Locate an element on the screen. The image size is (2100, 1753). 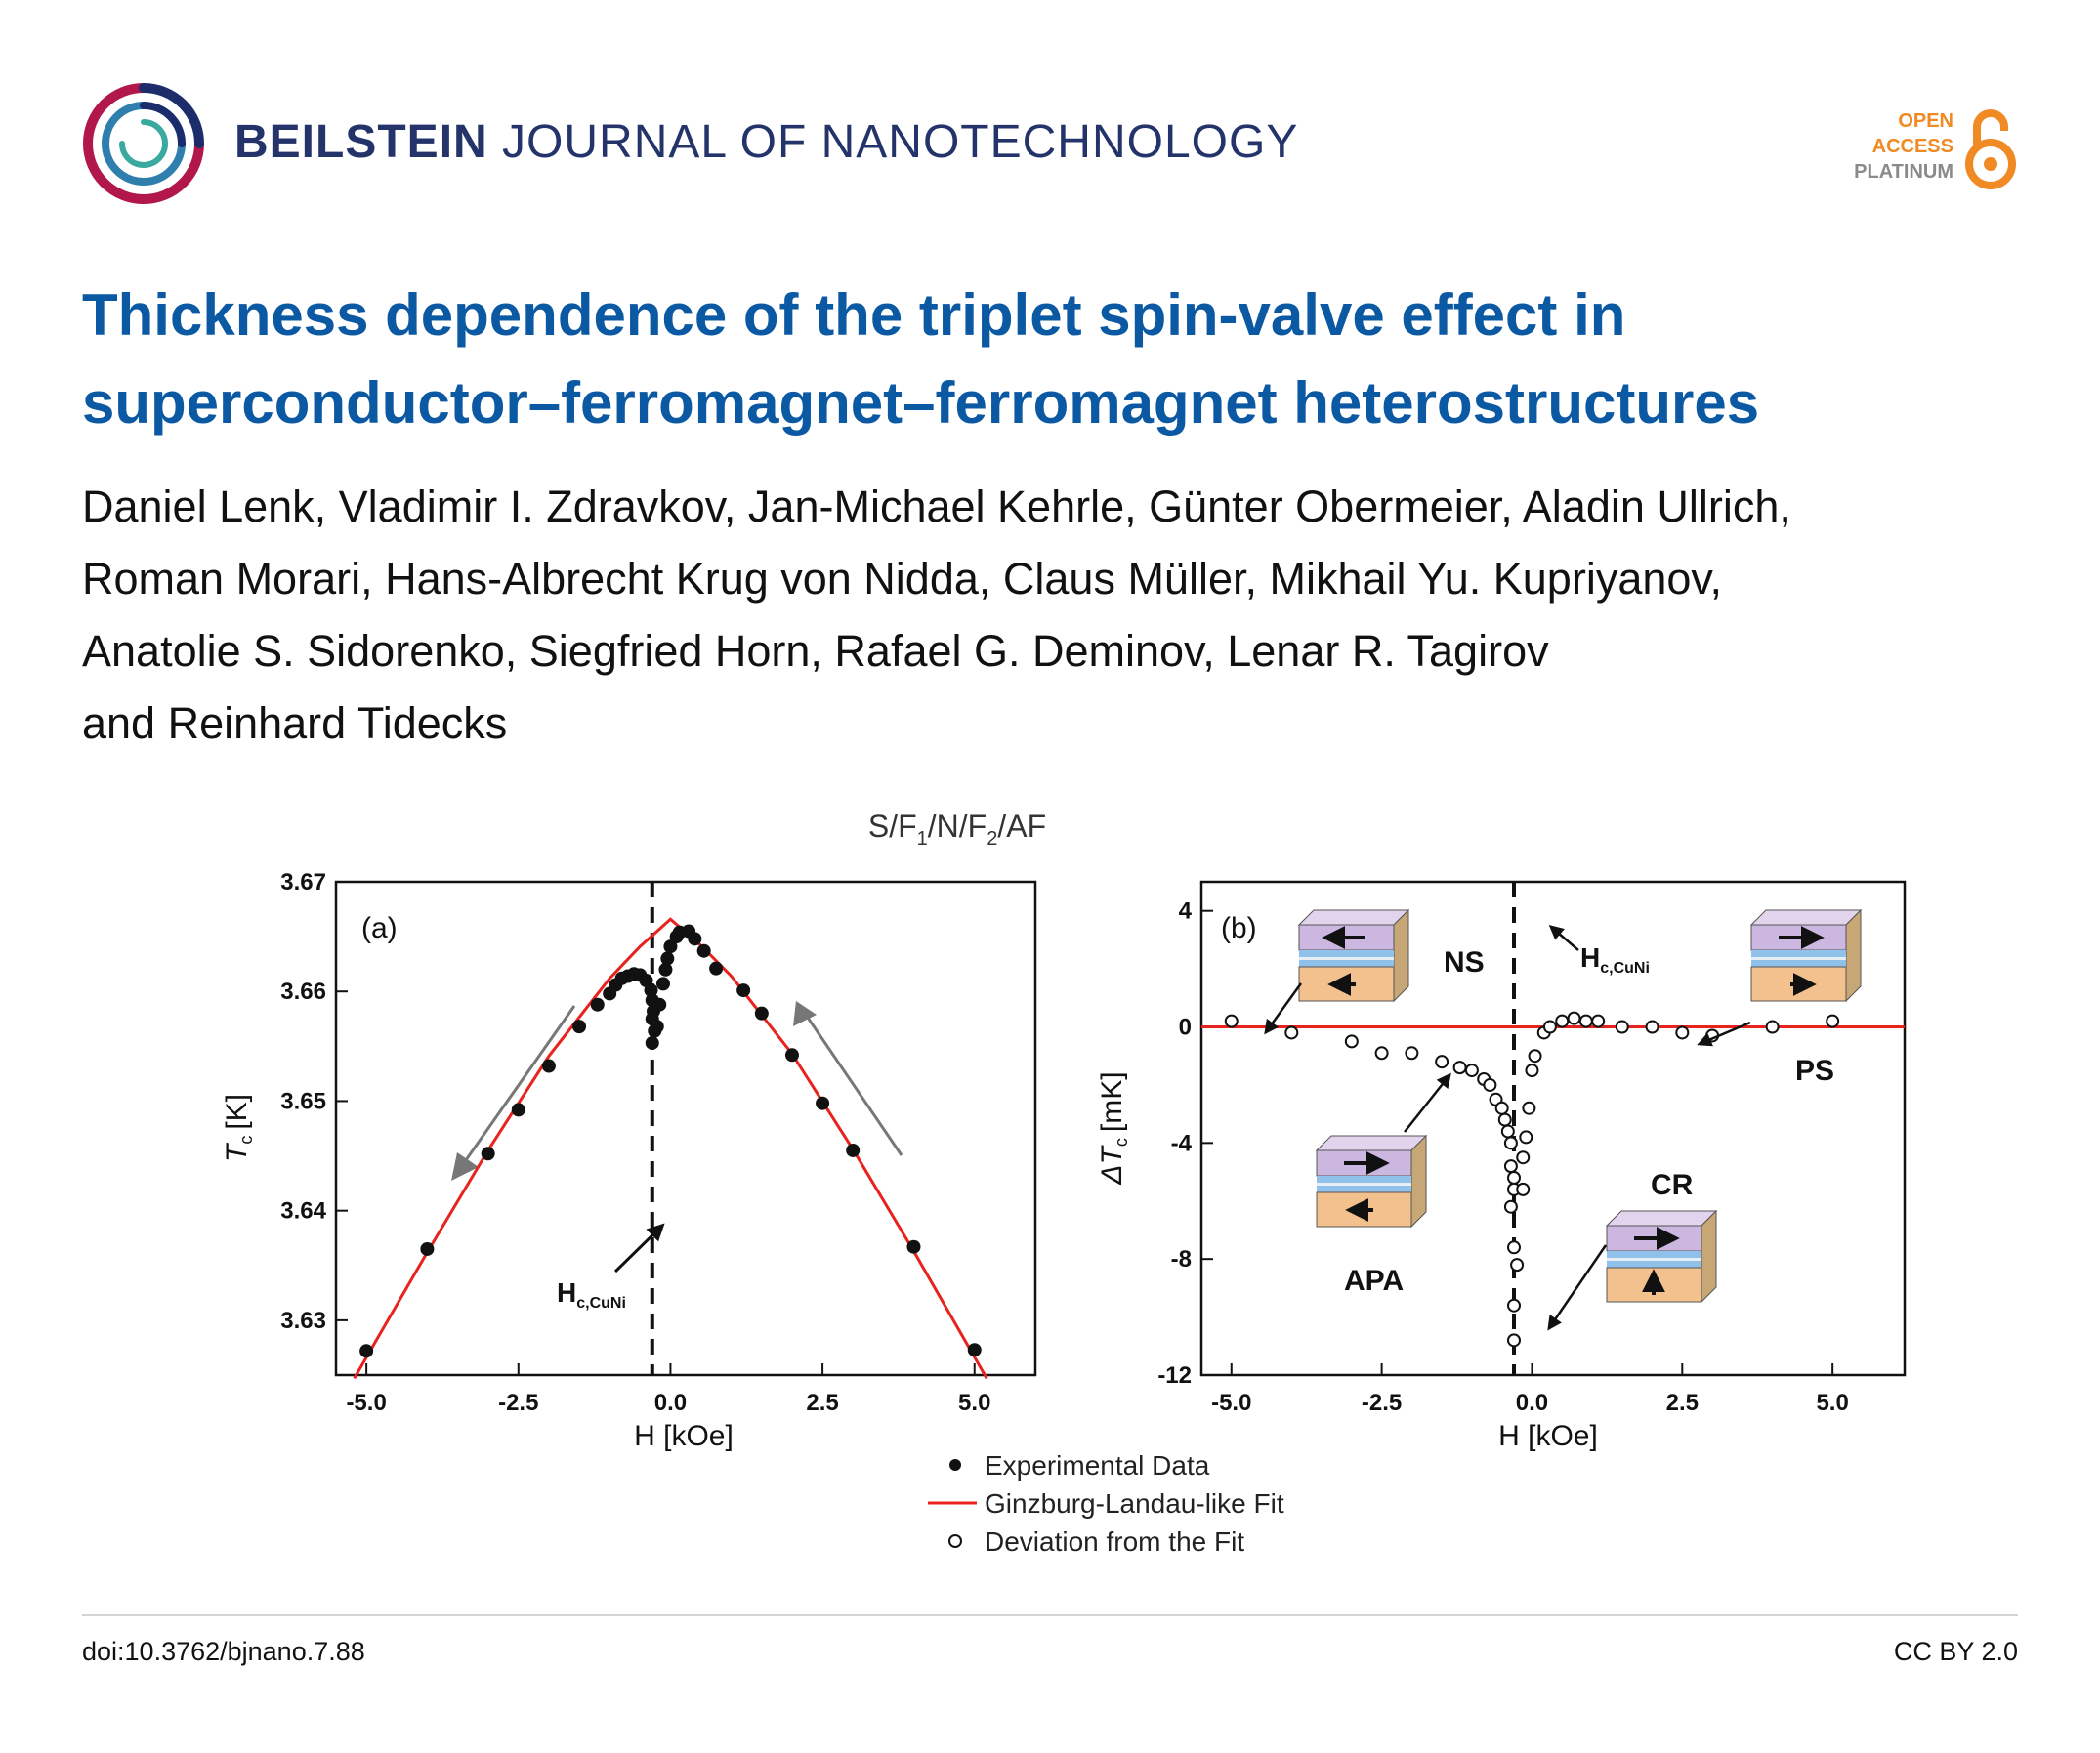
sweep-arrow-up is located at coordinates (853, 1085).